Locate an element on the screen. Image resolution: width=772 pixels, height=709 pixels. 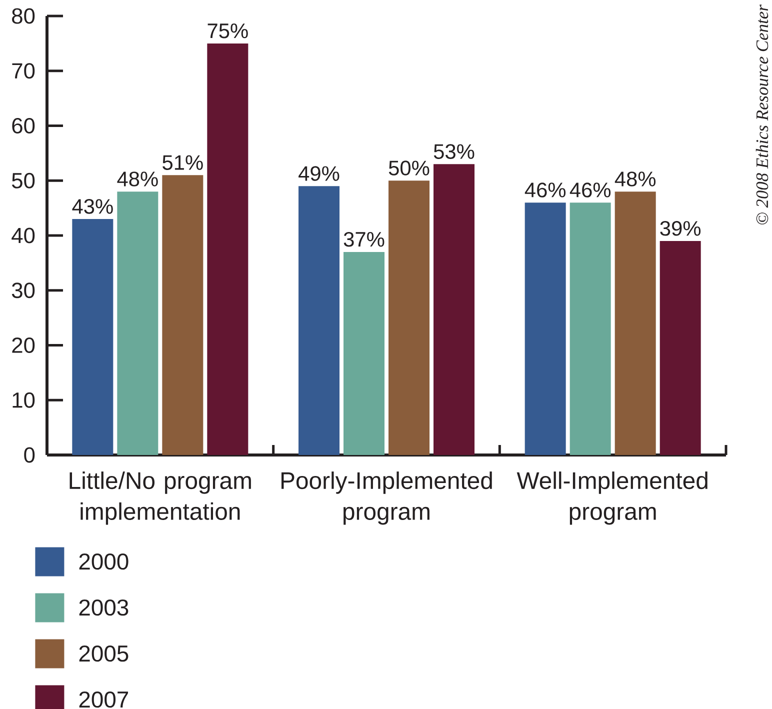
y-tick-label: 60 is located at coordinates (23, 126).